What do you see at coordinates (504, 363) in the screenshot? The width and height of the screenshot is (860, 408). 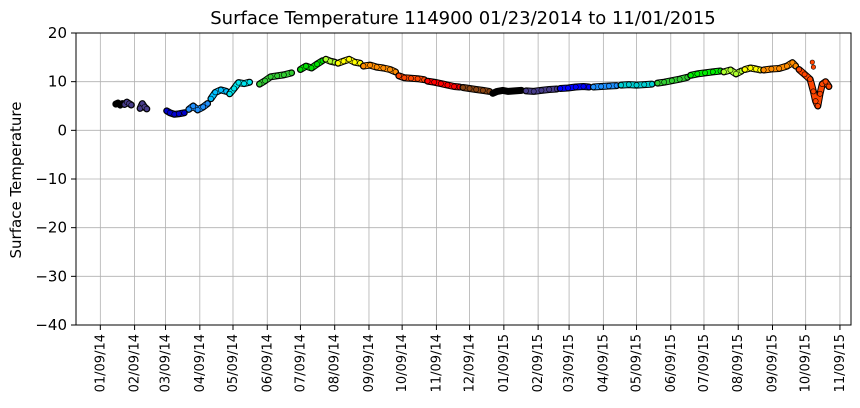 I see `x-tick-label: 01/09/15` at bounding box center [504, 363].